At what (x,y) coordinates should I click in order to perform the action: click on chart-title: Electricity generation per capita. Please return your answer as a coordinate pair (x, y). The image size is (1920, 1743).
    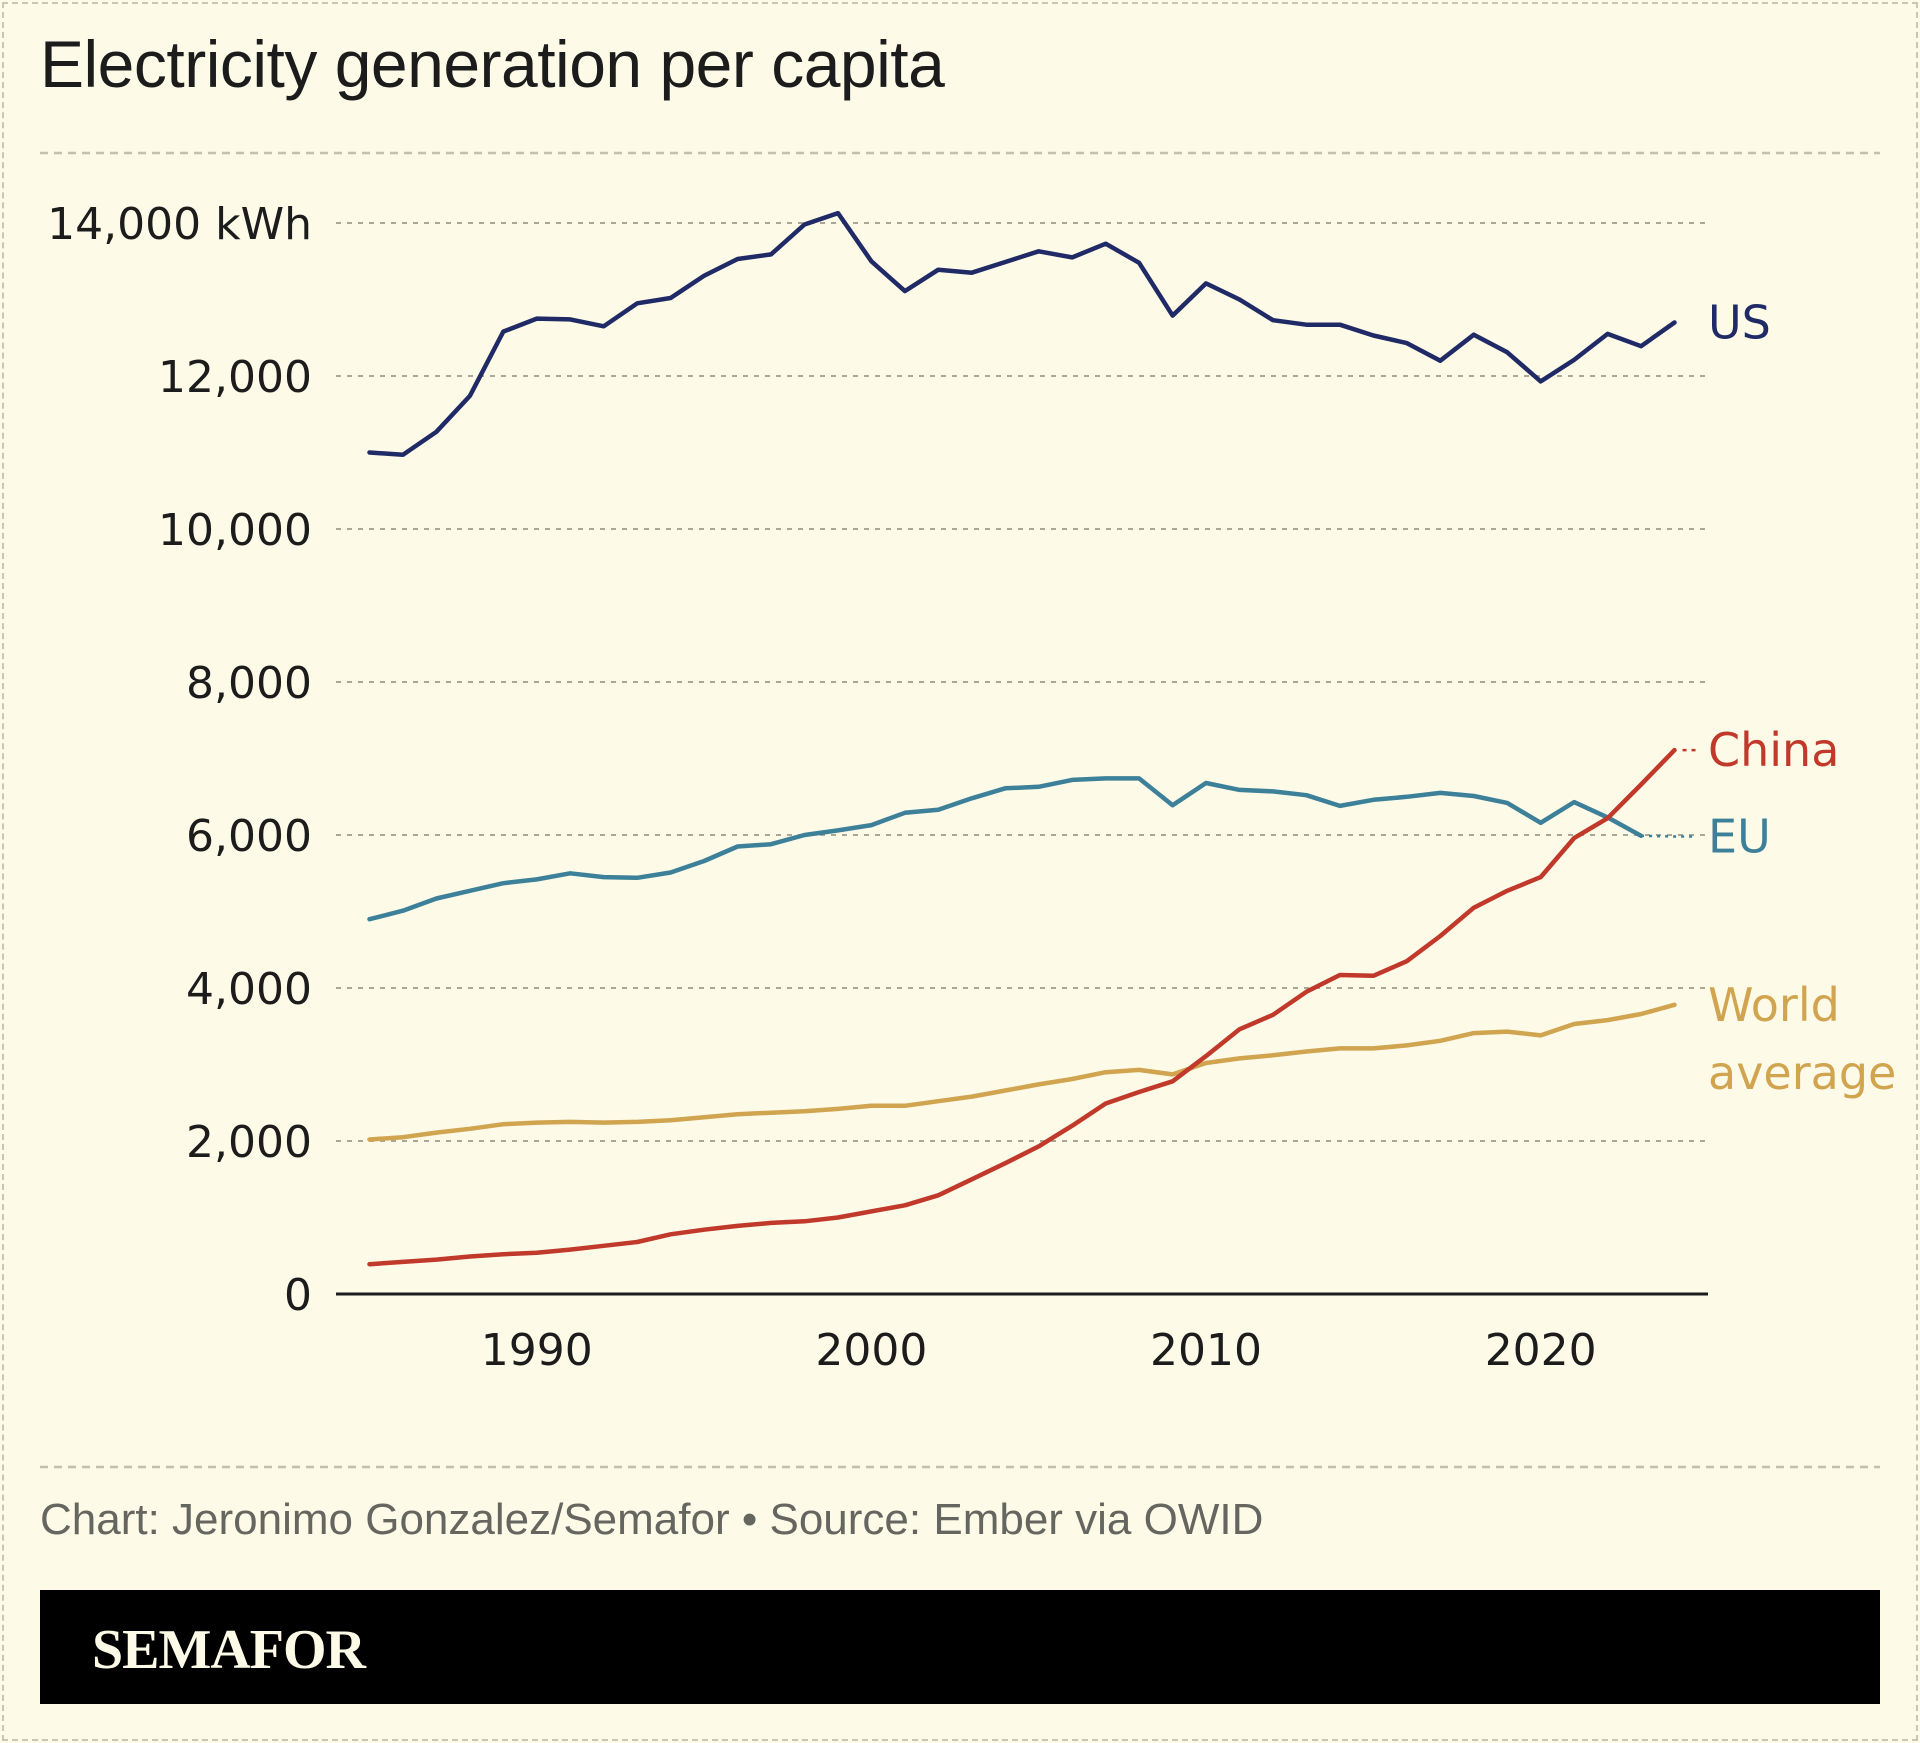
    Looking at the image, I should click on (492, 64).